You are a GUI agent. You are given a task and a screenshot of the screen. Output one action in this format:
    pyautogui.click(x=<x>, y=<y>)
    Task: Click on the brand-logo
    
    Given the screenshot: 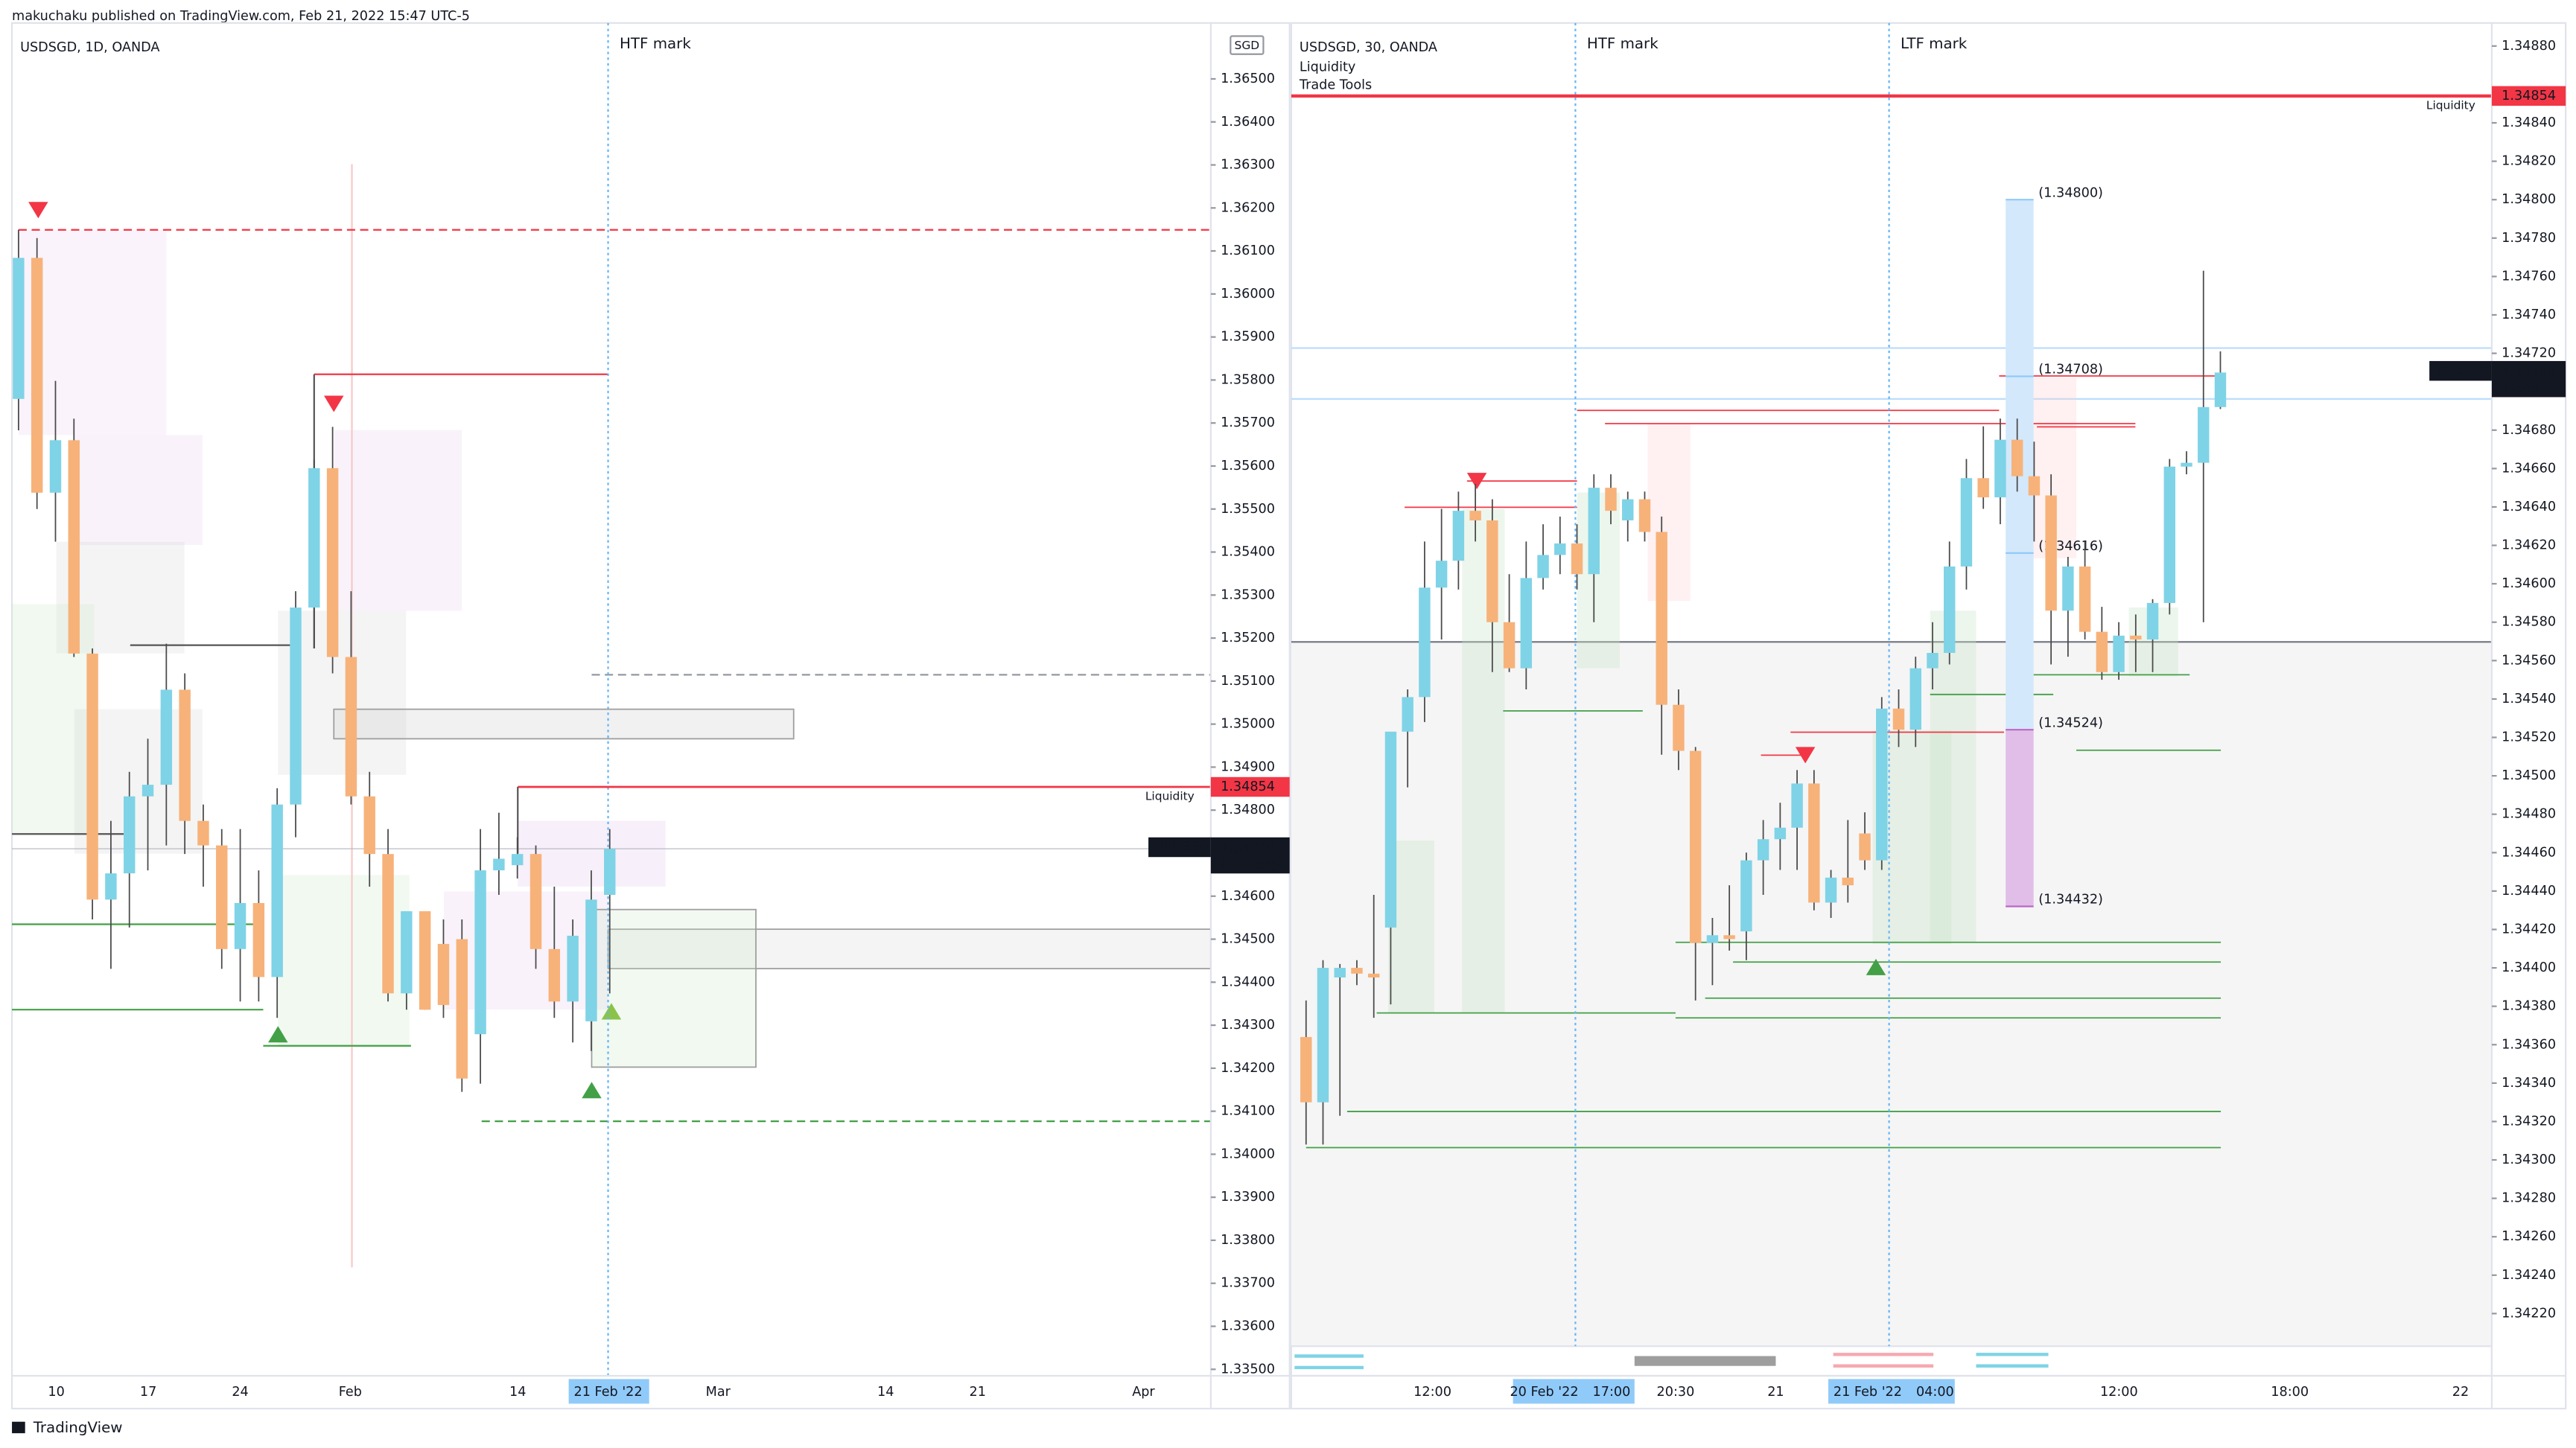 What is the action you would take?
    pyautogui.click(x=18, y=1427)
    